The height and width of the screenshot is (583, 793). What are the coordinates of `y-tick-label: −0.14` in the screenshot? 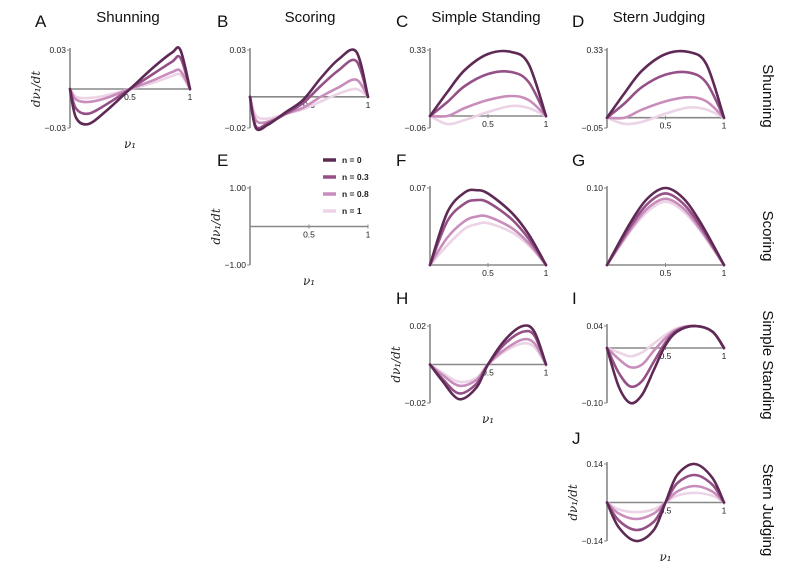 It's located at (592, 541).